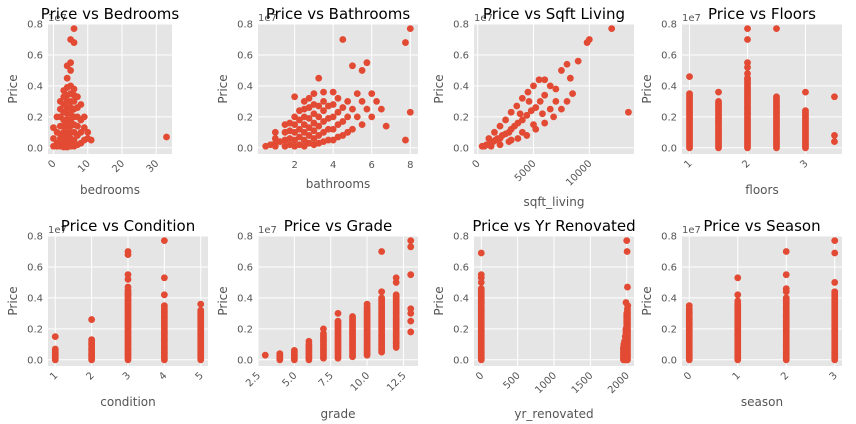 Image resolution: width=856 pixels, height=424 pixels. Describe the element at coordinates (118, 166) in the screenshot. I see `x-tick-label: 20` at that location.